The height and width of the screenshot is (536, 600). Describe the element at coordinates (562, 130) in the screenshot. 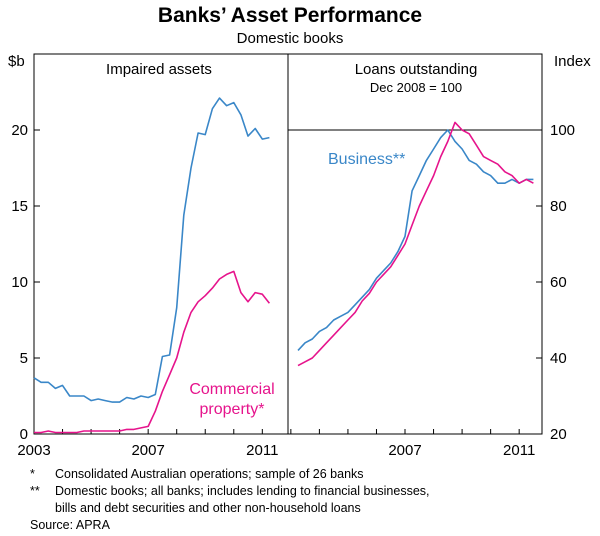

I see `y-tick-label: 100` at that location.